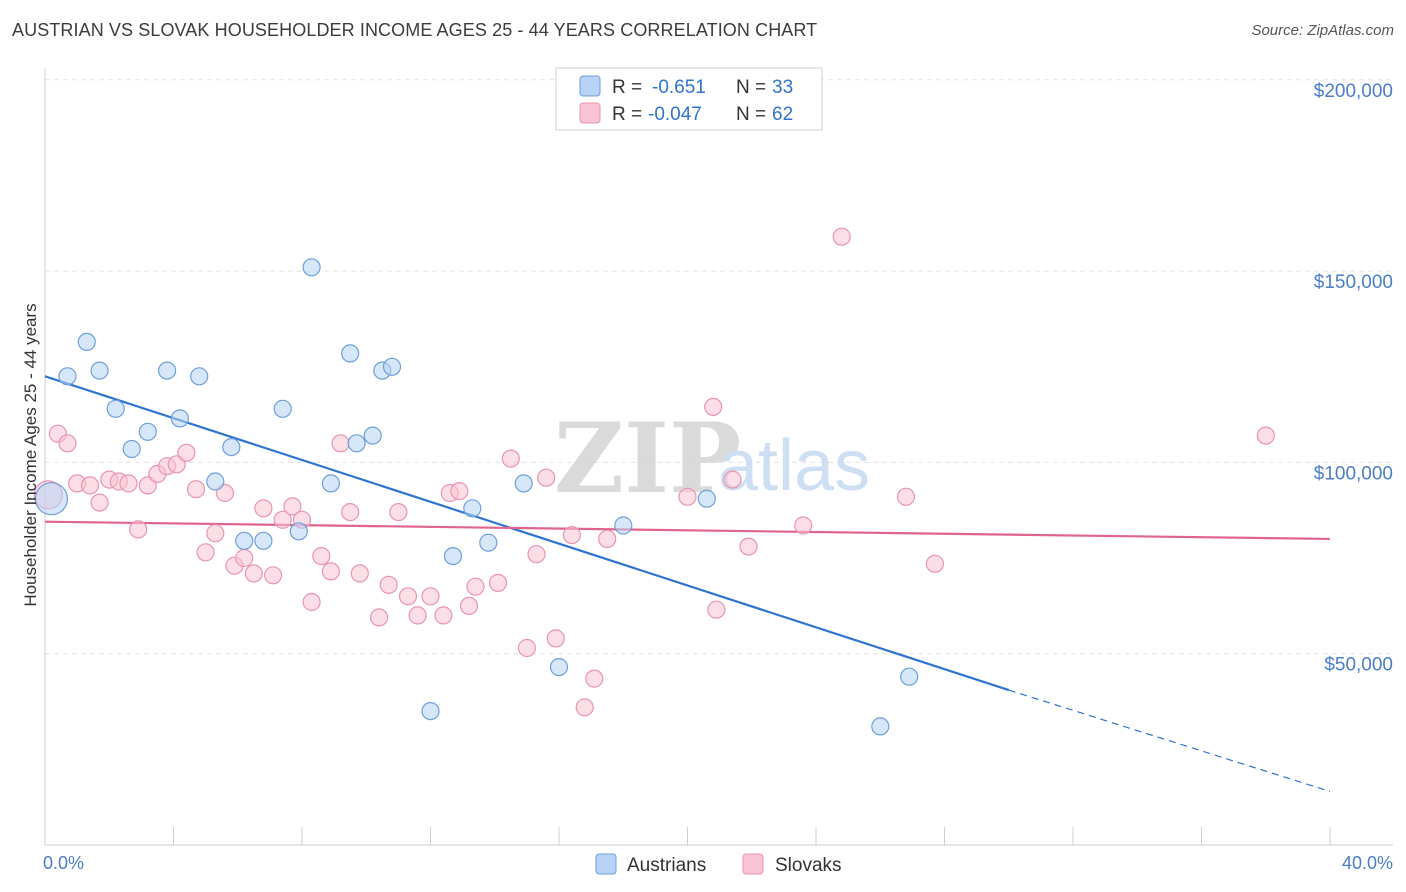 This screenshot has height=892, width=1406. What do you see at coordinates (808, 865) in the screenshot?
I see `bottom-legend-label-slovaks: Slovaks` at bounding box center [808, 865].